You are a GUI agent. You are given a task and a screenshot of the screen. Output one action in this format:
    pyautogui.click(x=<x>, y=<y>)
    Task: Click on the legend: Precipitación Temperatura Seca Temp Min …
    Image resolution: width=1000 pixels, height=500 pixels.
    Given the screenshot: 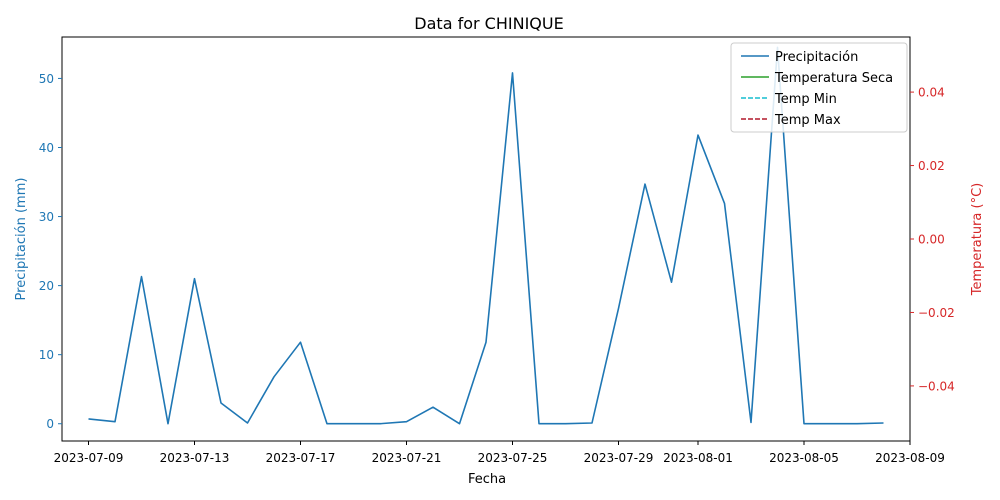 What is the action you would take?
    pyautogui.click(x=819, y=87)
    